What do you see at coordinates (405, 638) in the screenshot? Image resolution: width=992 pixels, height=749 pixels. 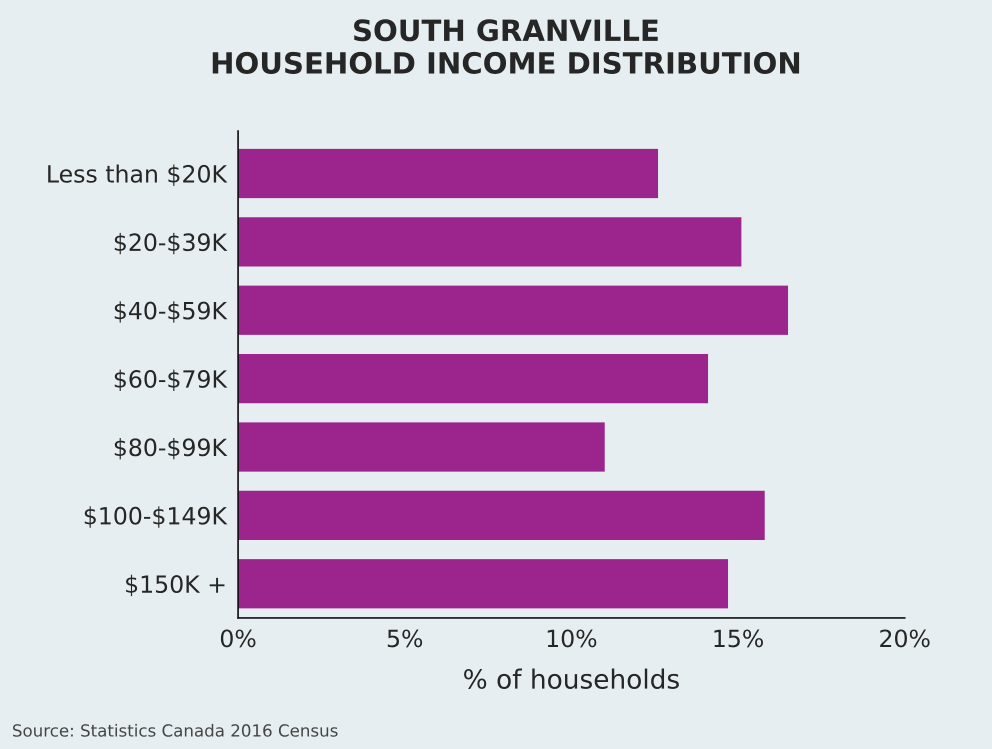 I see `x-tick-label: 5%` at bounding box center [405, 638].